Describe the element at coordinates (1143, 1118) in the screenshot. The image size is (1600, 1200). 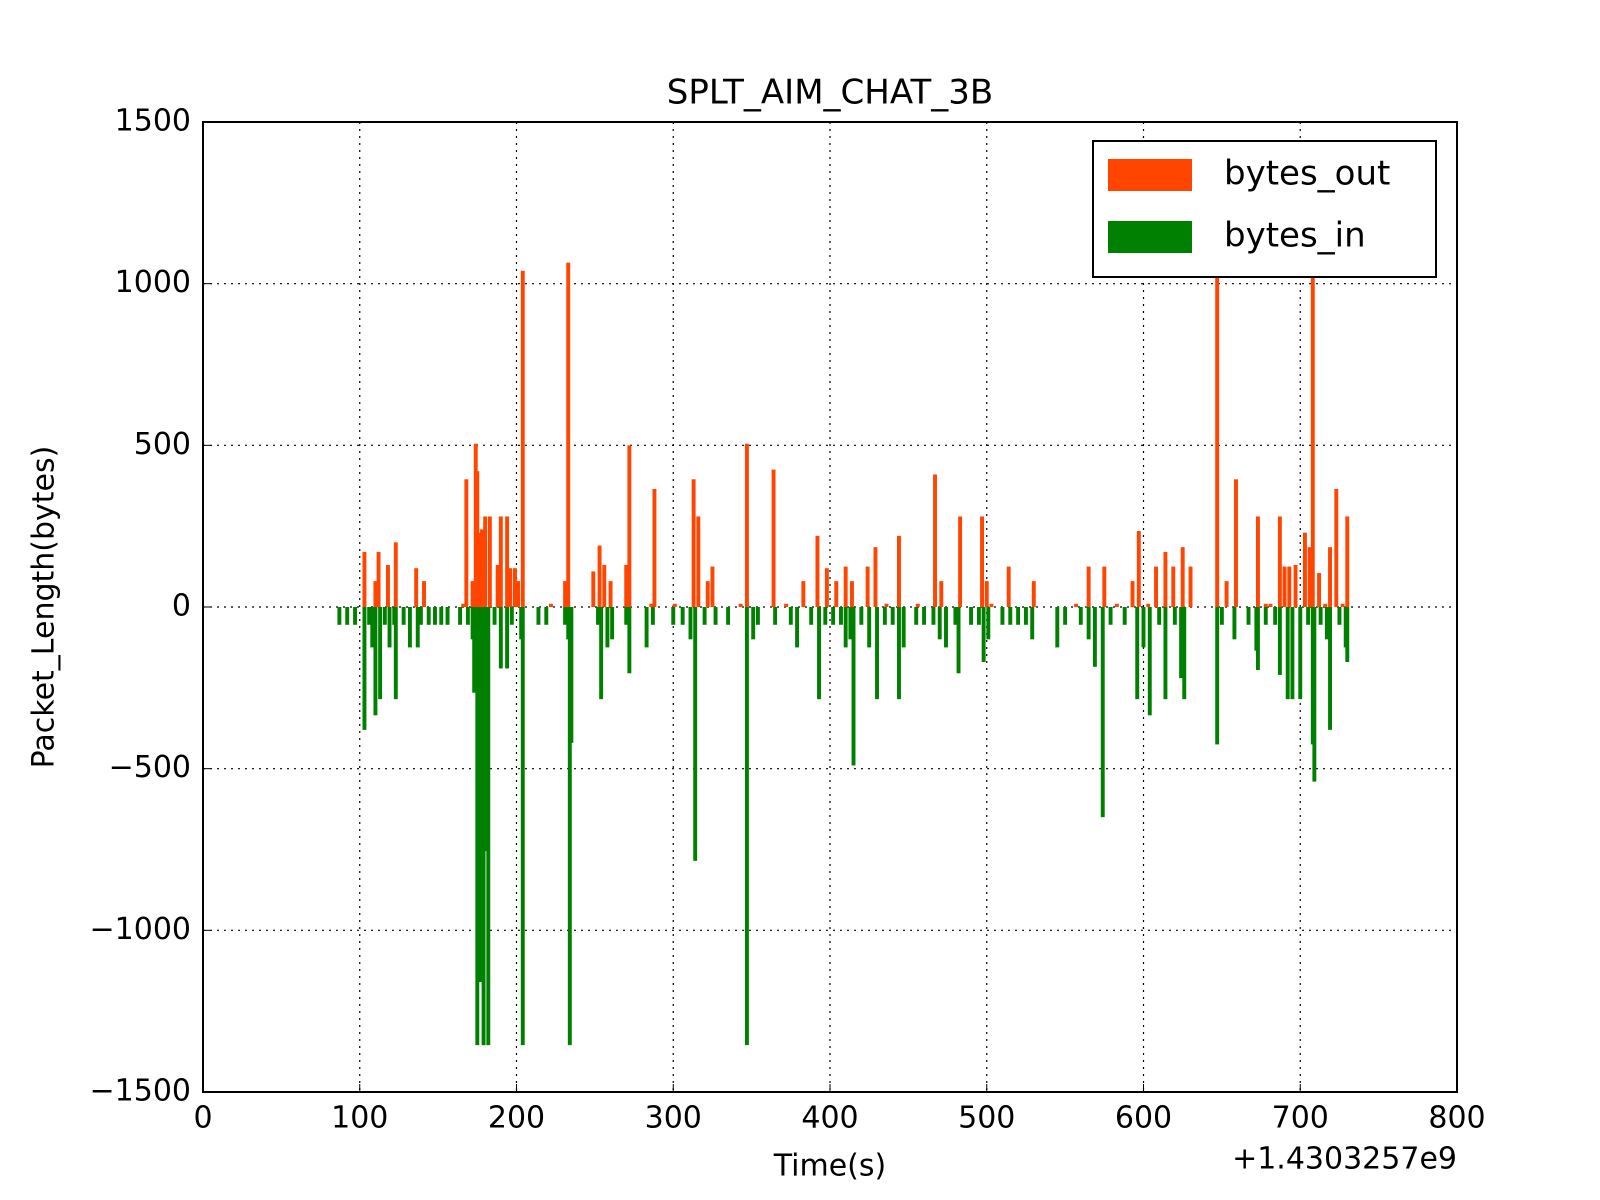
I see `x-tick-label: 600` at that location.